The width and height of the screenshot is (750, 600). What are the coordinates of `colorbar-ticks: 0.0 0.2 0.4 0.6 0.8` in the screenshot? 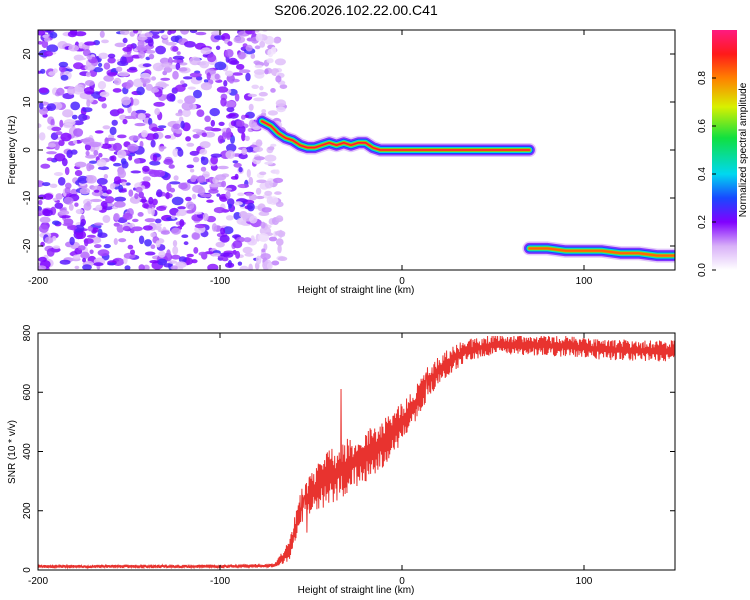 It's located at (706, 174).